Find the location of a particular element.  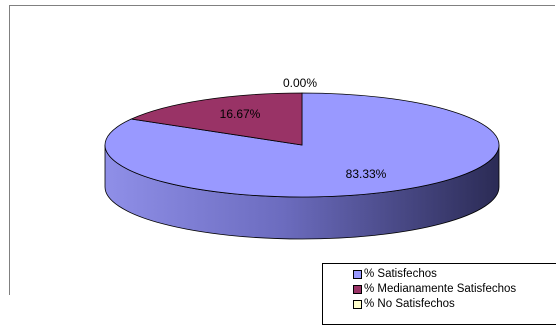

legend-swatch-medianamente is located at coordinates (357, 289).